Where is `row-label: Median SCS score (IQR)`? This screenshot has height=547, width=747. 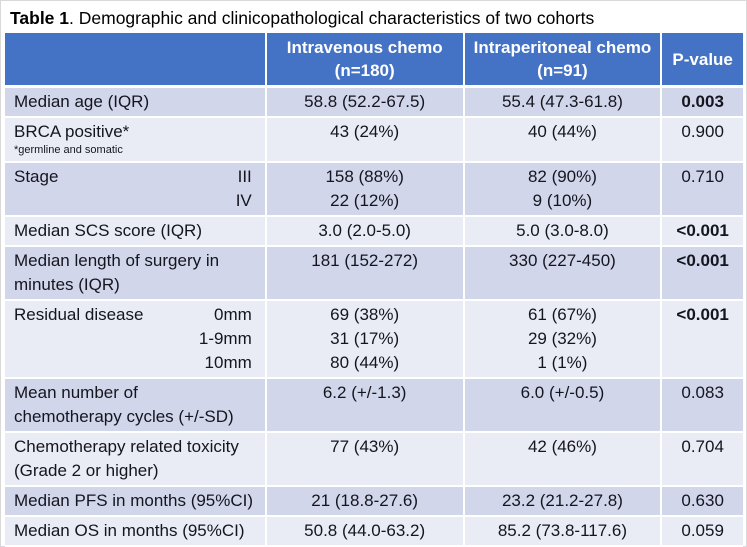 row-label: Median SCS score (IQR) is located at coordinates (108, 230).